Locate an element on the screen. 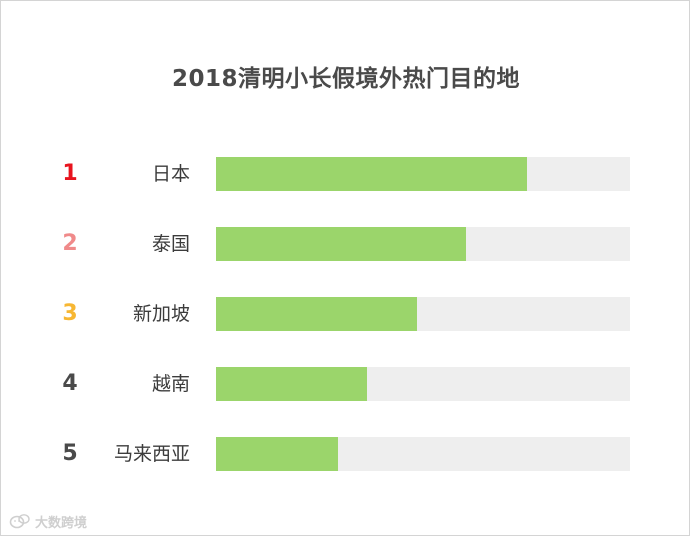  category-label: 越南 is located at coordinates (170, 384).